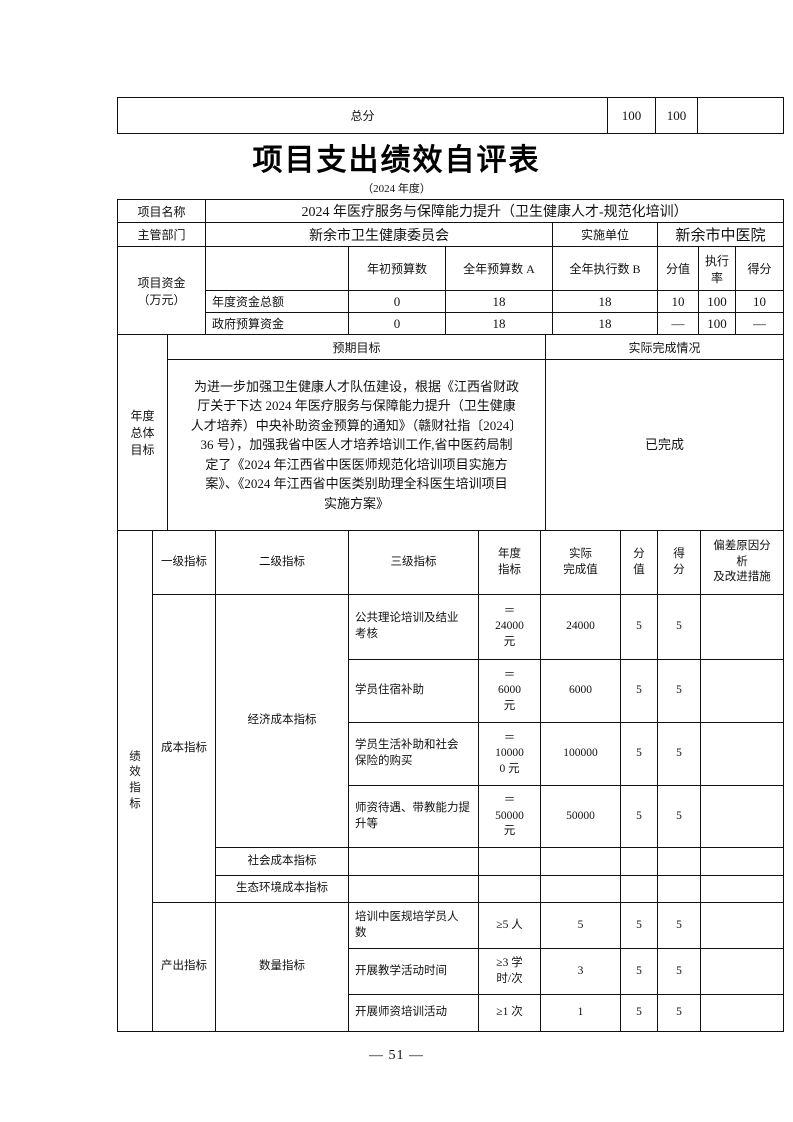 This screenshot has height=1122, width=793. Describe the element at coordinates (676, 115) in the screenshot. I see `total-score-earned: 100` at that location.